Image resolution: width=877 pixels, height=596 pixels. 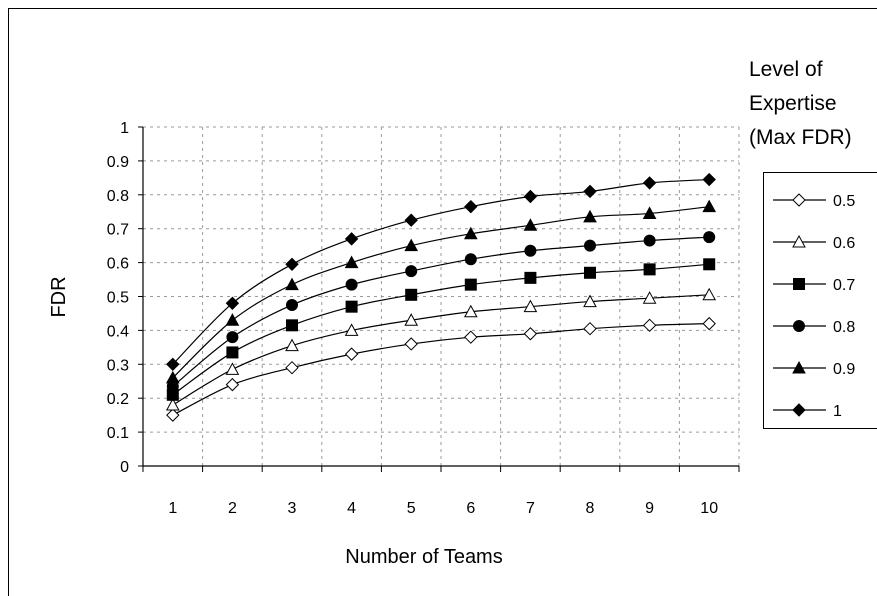 What do you see at coordinates (292, 508) in the screenshot?
I see `x-tick-label: 3` at bounding box center [292, 508].